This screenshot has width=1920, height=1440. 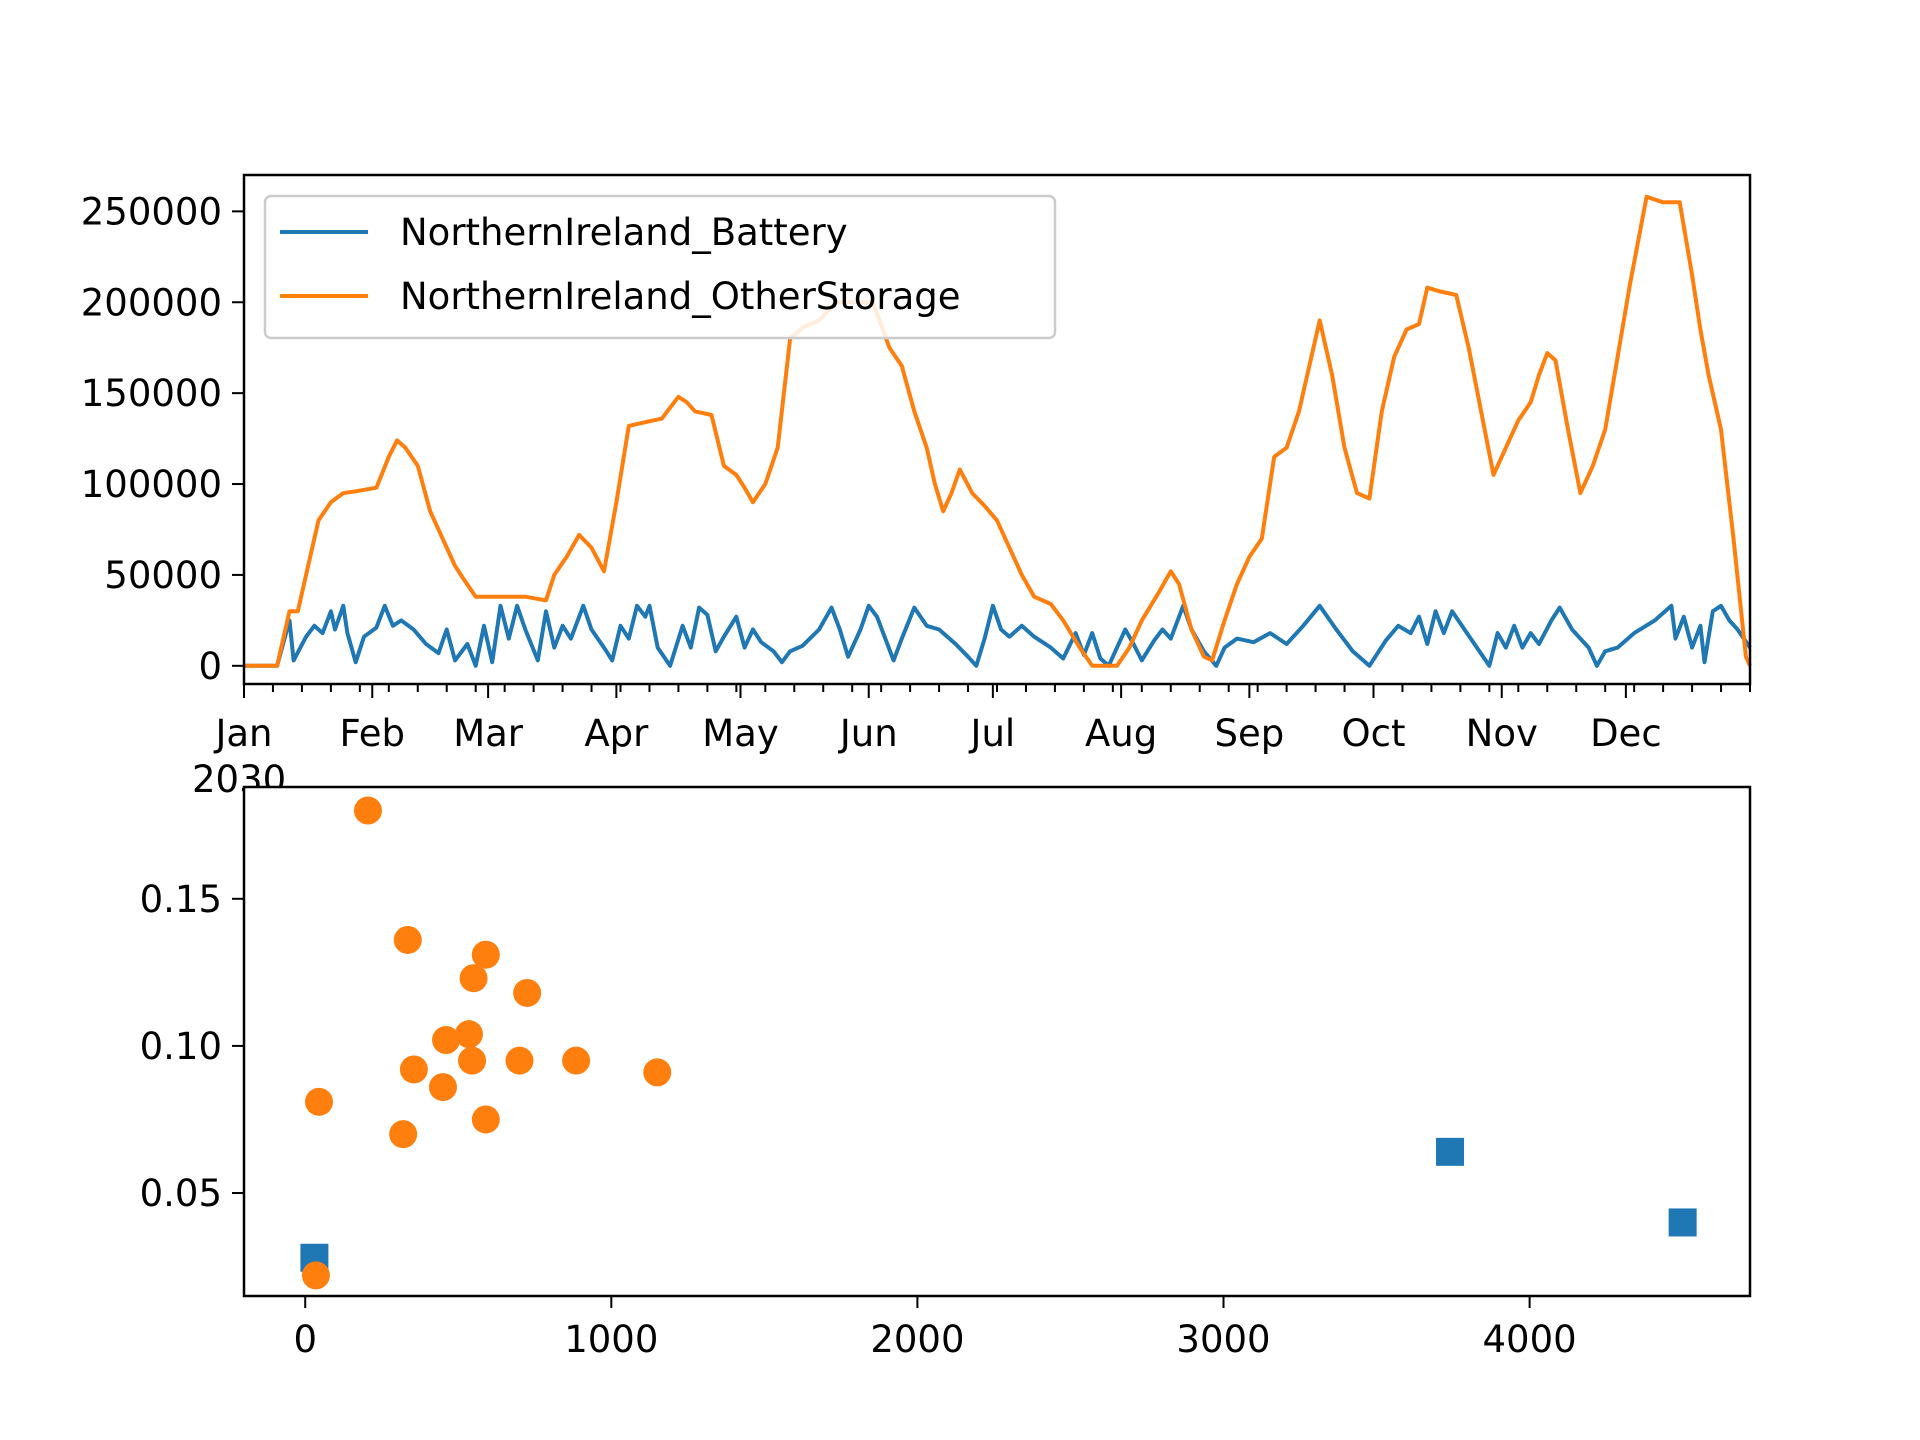 What do you see at coordinates (163, 575) in the screenshot?
I see `y-tick-label: 50000` at bounding box center [163, 575].